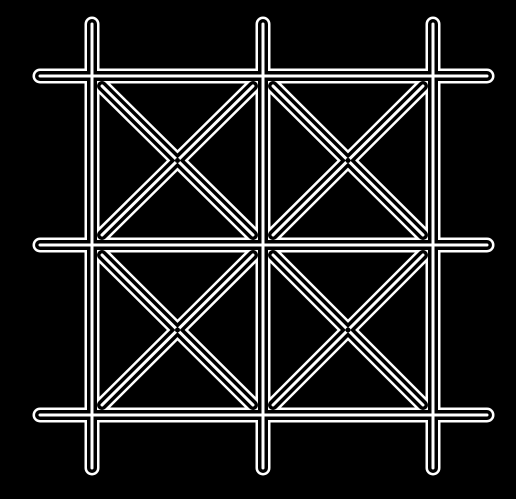  Describe the element at coordinates (177, 160) in the screenshot. I see `cell-1-1-center-dot` at that location.